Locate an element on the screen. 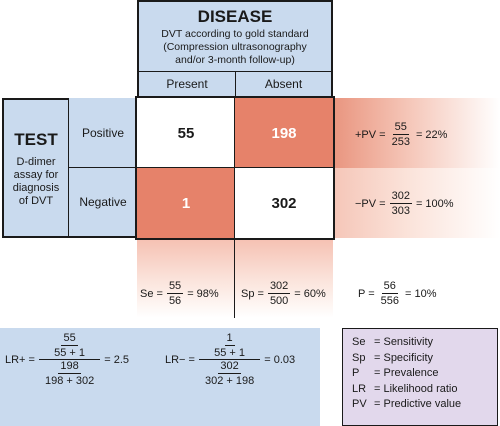  legend-key: P is located at coordinates (356, 373).